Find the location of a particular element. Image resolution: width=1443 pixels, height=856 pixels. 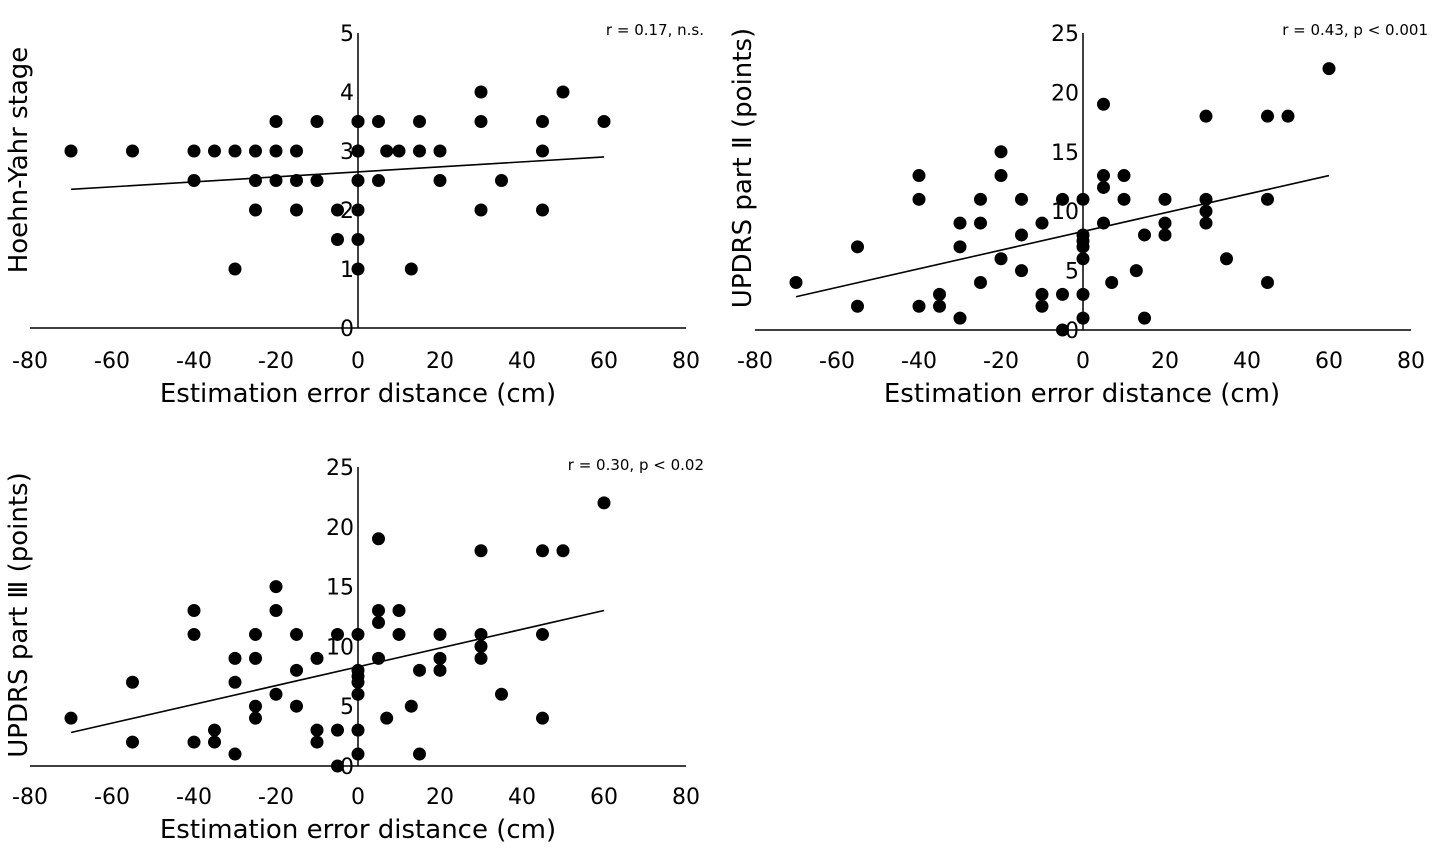

x-axis-title: Estimation error distance (cm) is located at coordinates (358, 394).